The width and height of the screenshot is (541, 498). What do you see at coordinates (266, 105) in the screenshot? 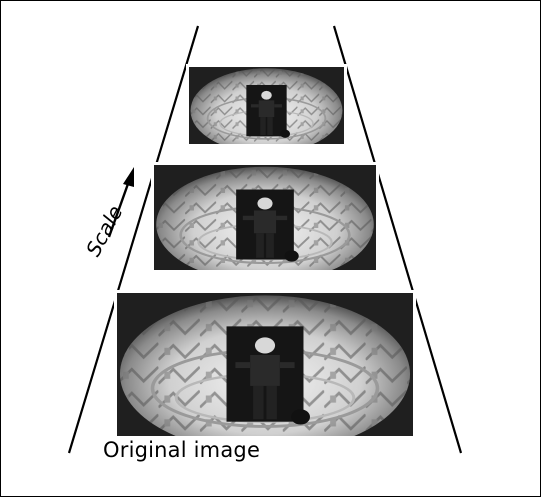
I see `pyramid-level-top-image` at bounding box center [266, 105].